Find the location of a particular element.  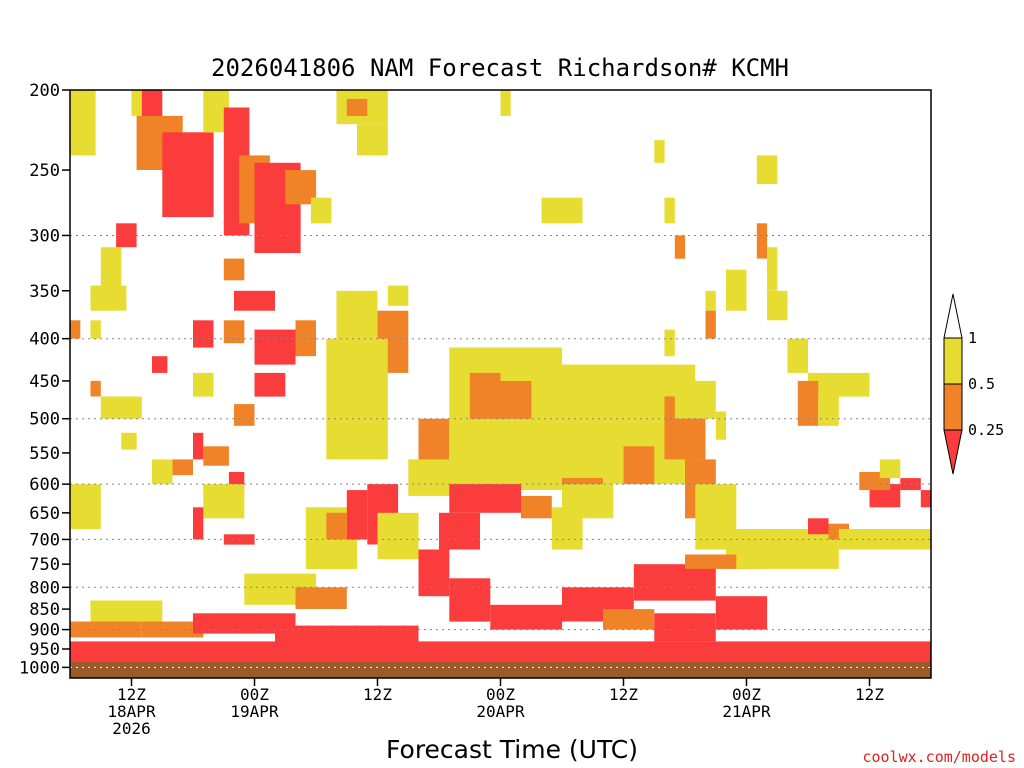

surface-layer is located at coordinates (500, 670).